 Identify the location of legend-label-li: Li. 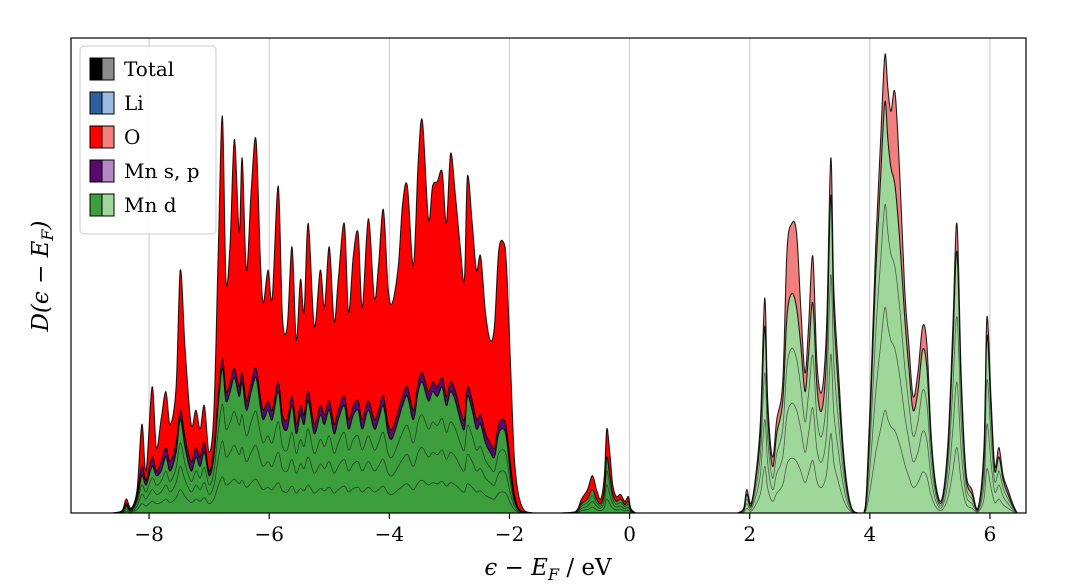
(134, 103).